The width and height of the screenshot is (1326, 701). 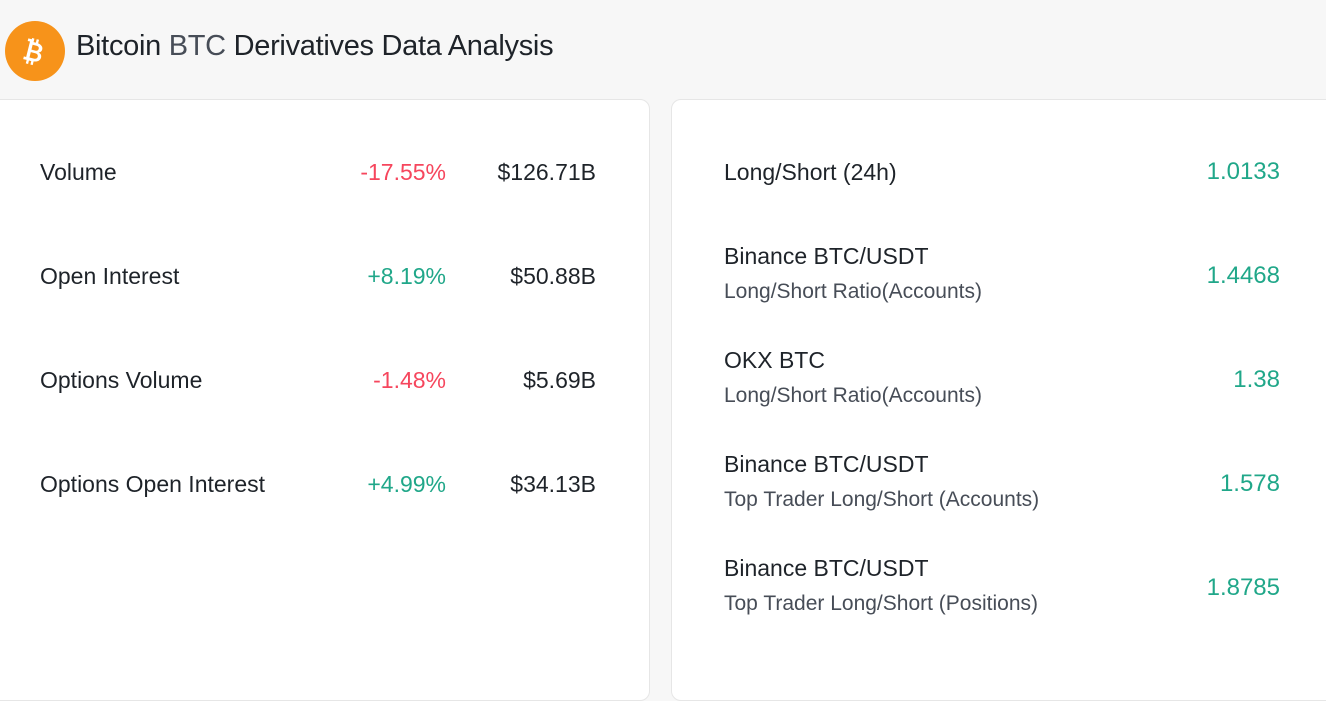 I want to click on ratio-row-okx-accounts: OKX BTC Long/Short Ratio(Accounts) 1.38, so click(x=977, y=379).